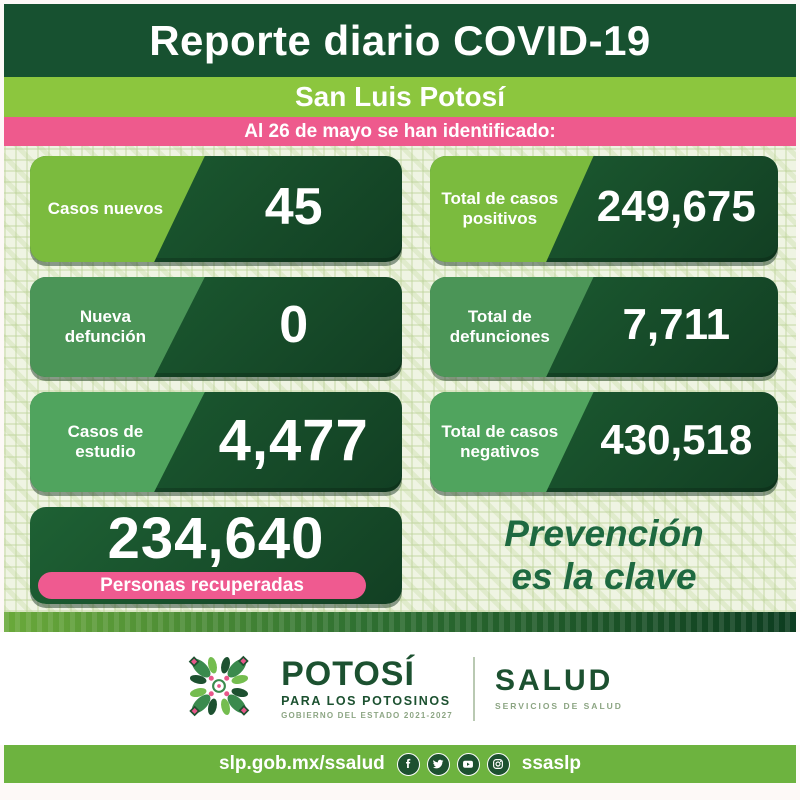 This screenshot has width=800, height=800. I want to click on potosi-subline: GOBIERNO DEL ESTADO 2021-2027, so click(367, 716).